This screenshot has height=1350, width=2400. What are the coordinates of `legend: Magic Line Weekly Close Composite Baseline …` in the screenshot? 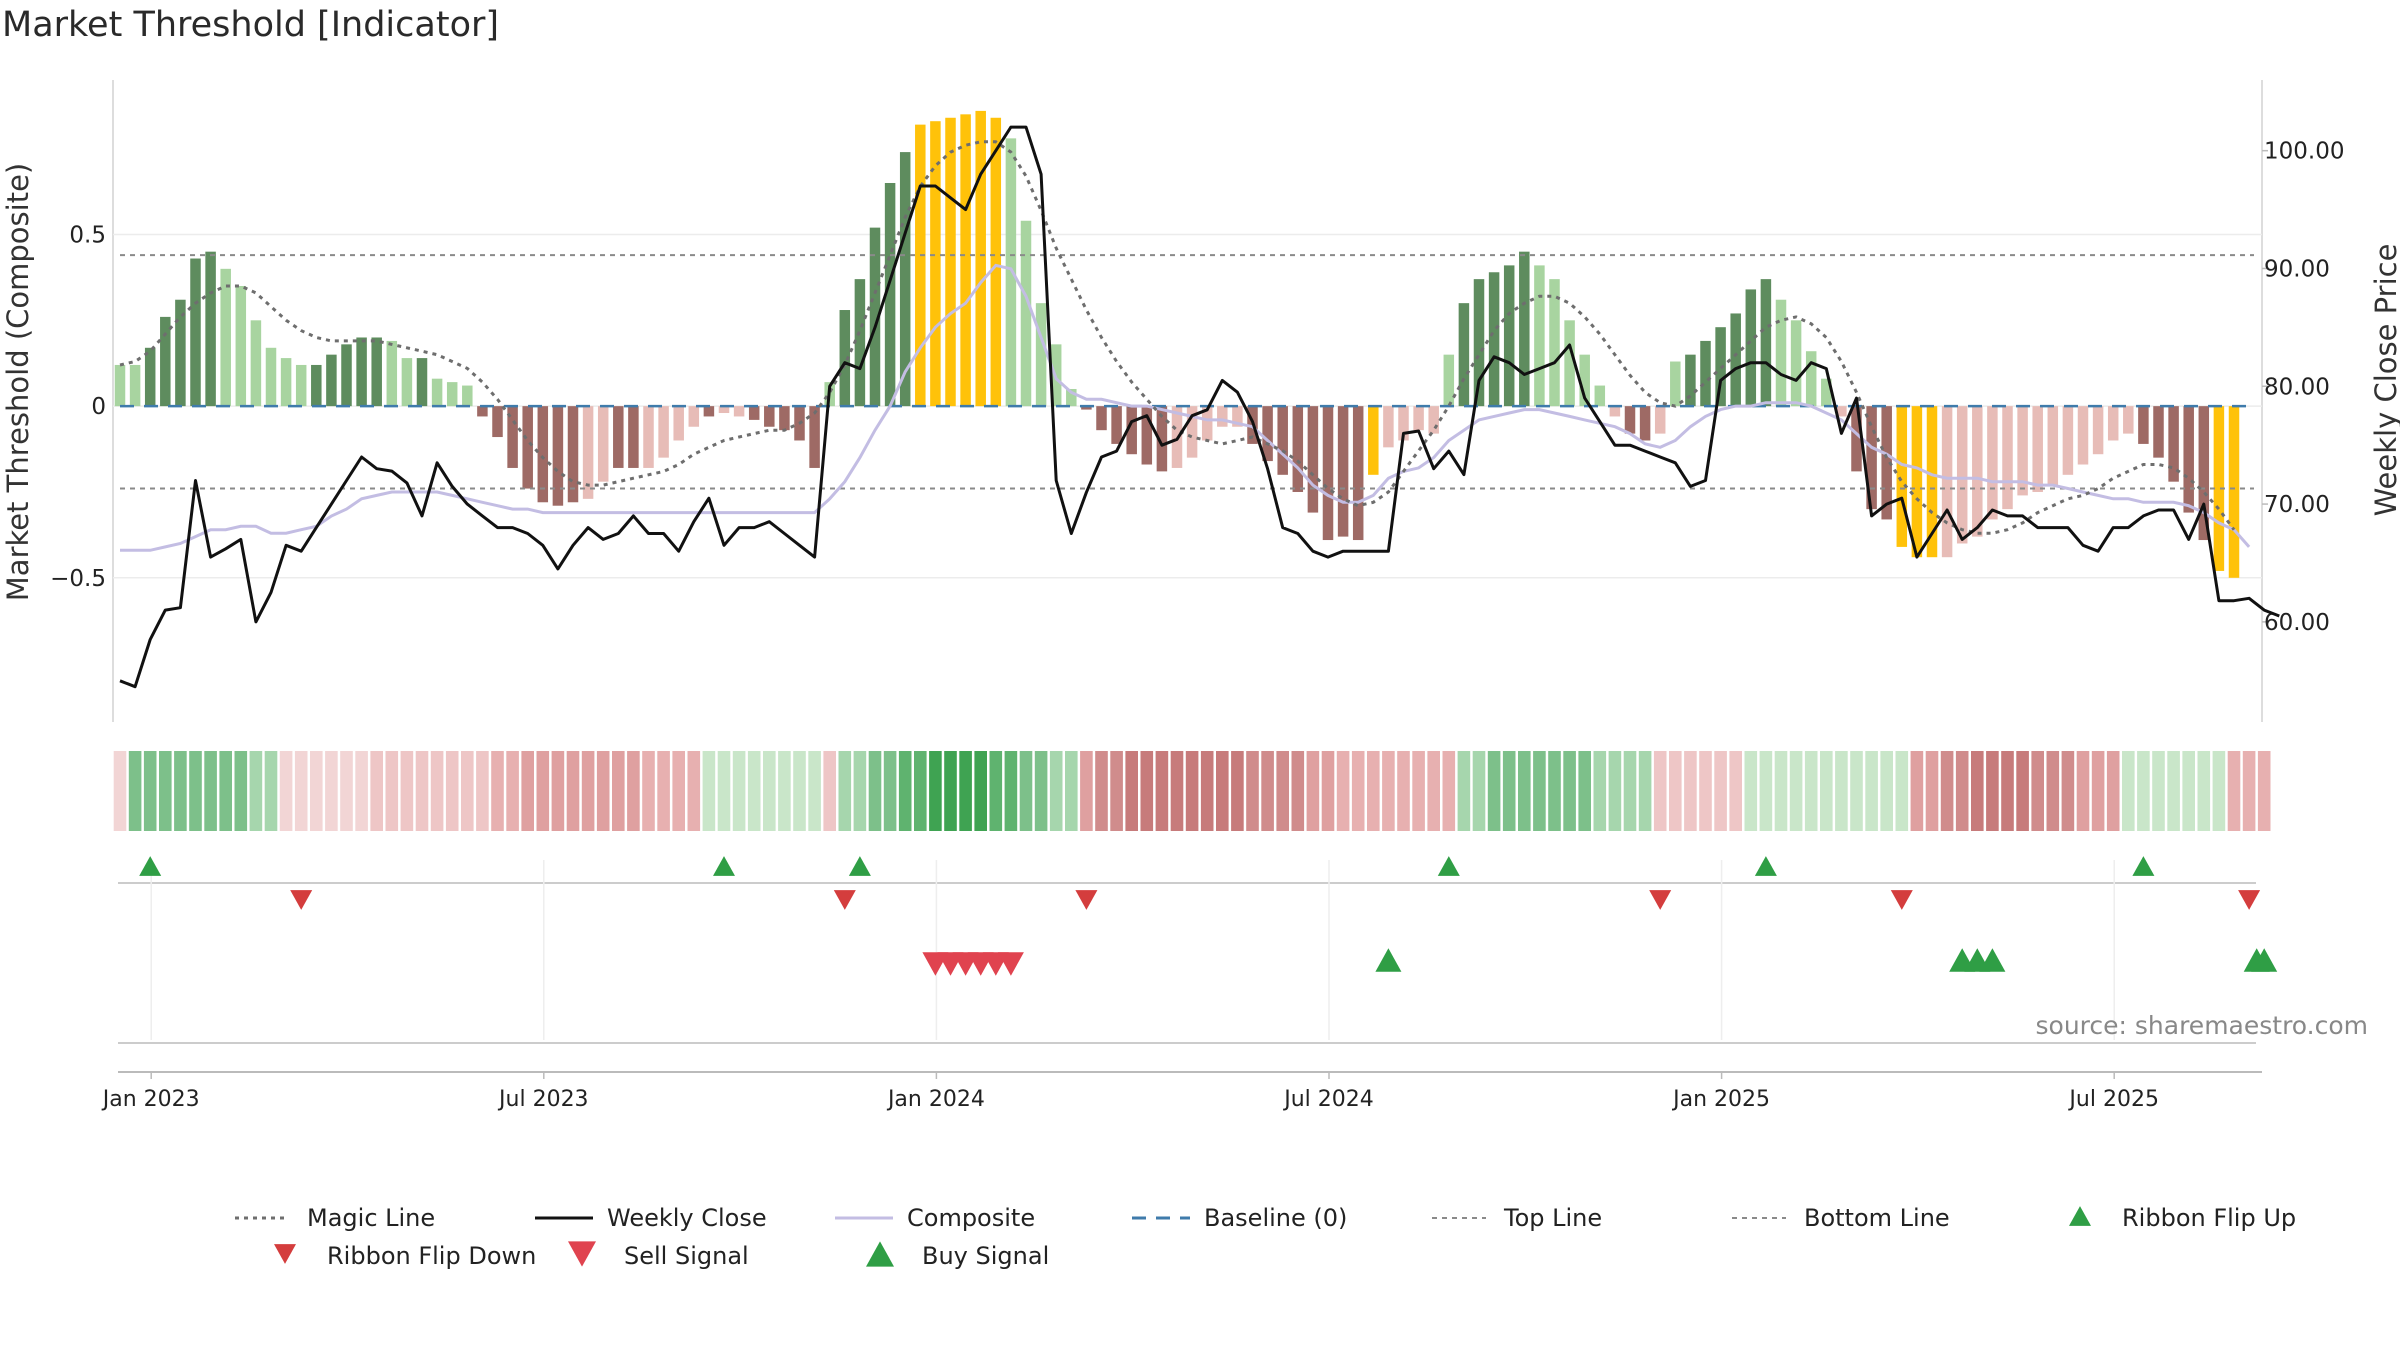 It's located at (1265, 1237).